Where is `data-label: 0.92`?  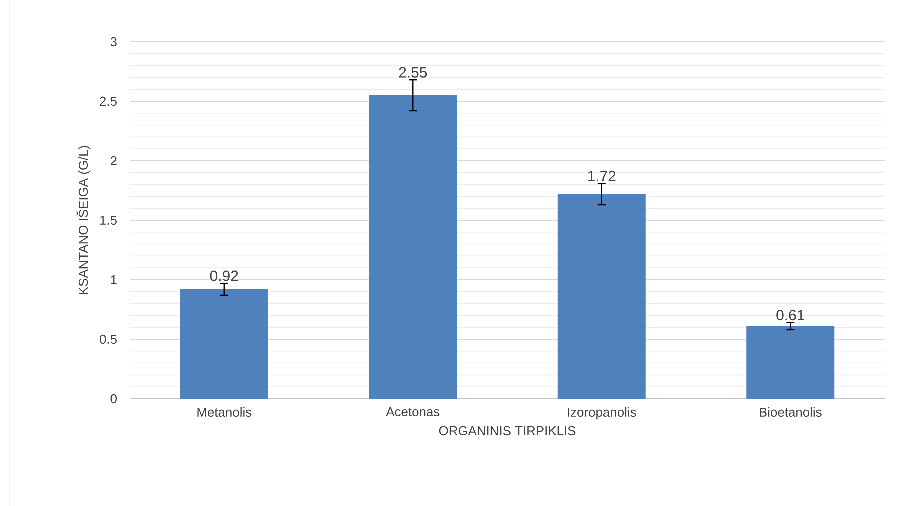
data-label: 0.92 is located at coordinates (224, 276).